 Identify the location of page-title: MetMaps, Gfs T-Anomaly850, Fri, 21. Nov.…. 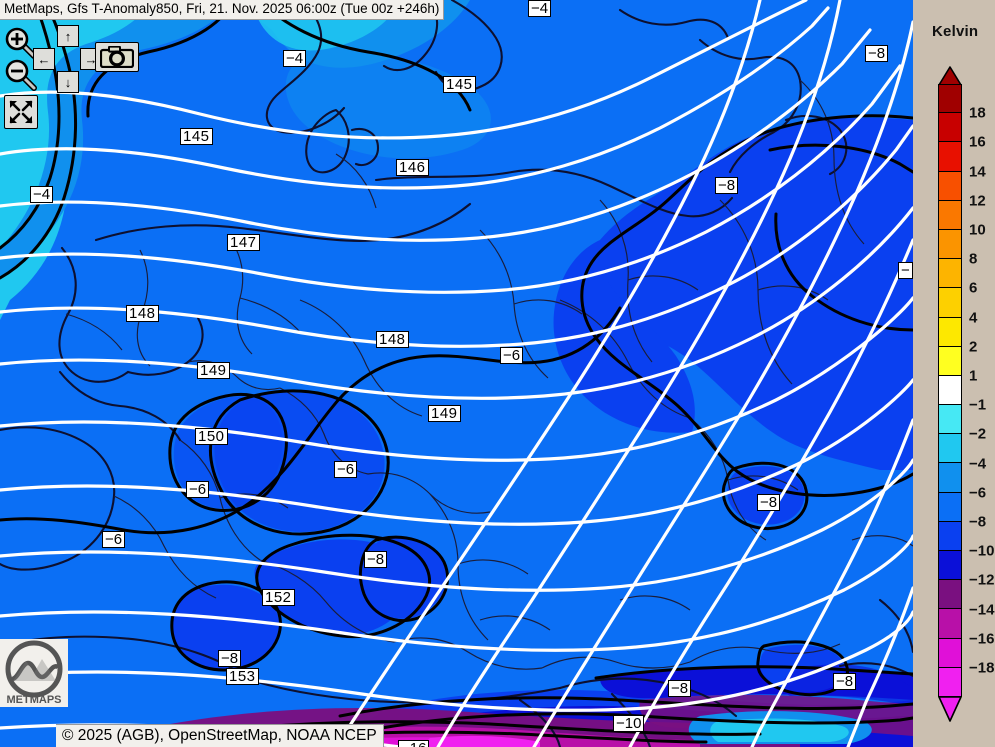
(222, 10).